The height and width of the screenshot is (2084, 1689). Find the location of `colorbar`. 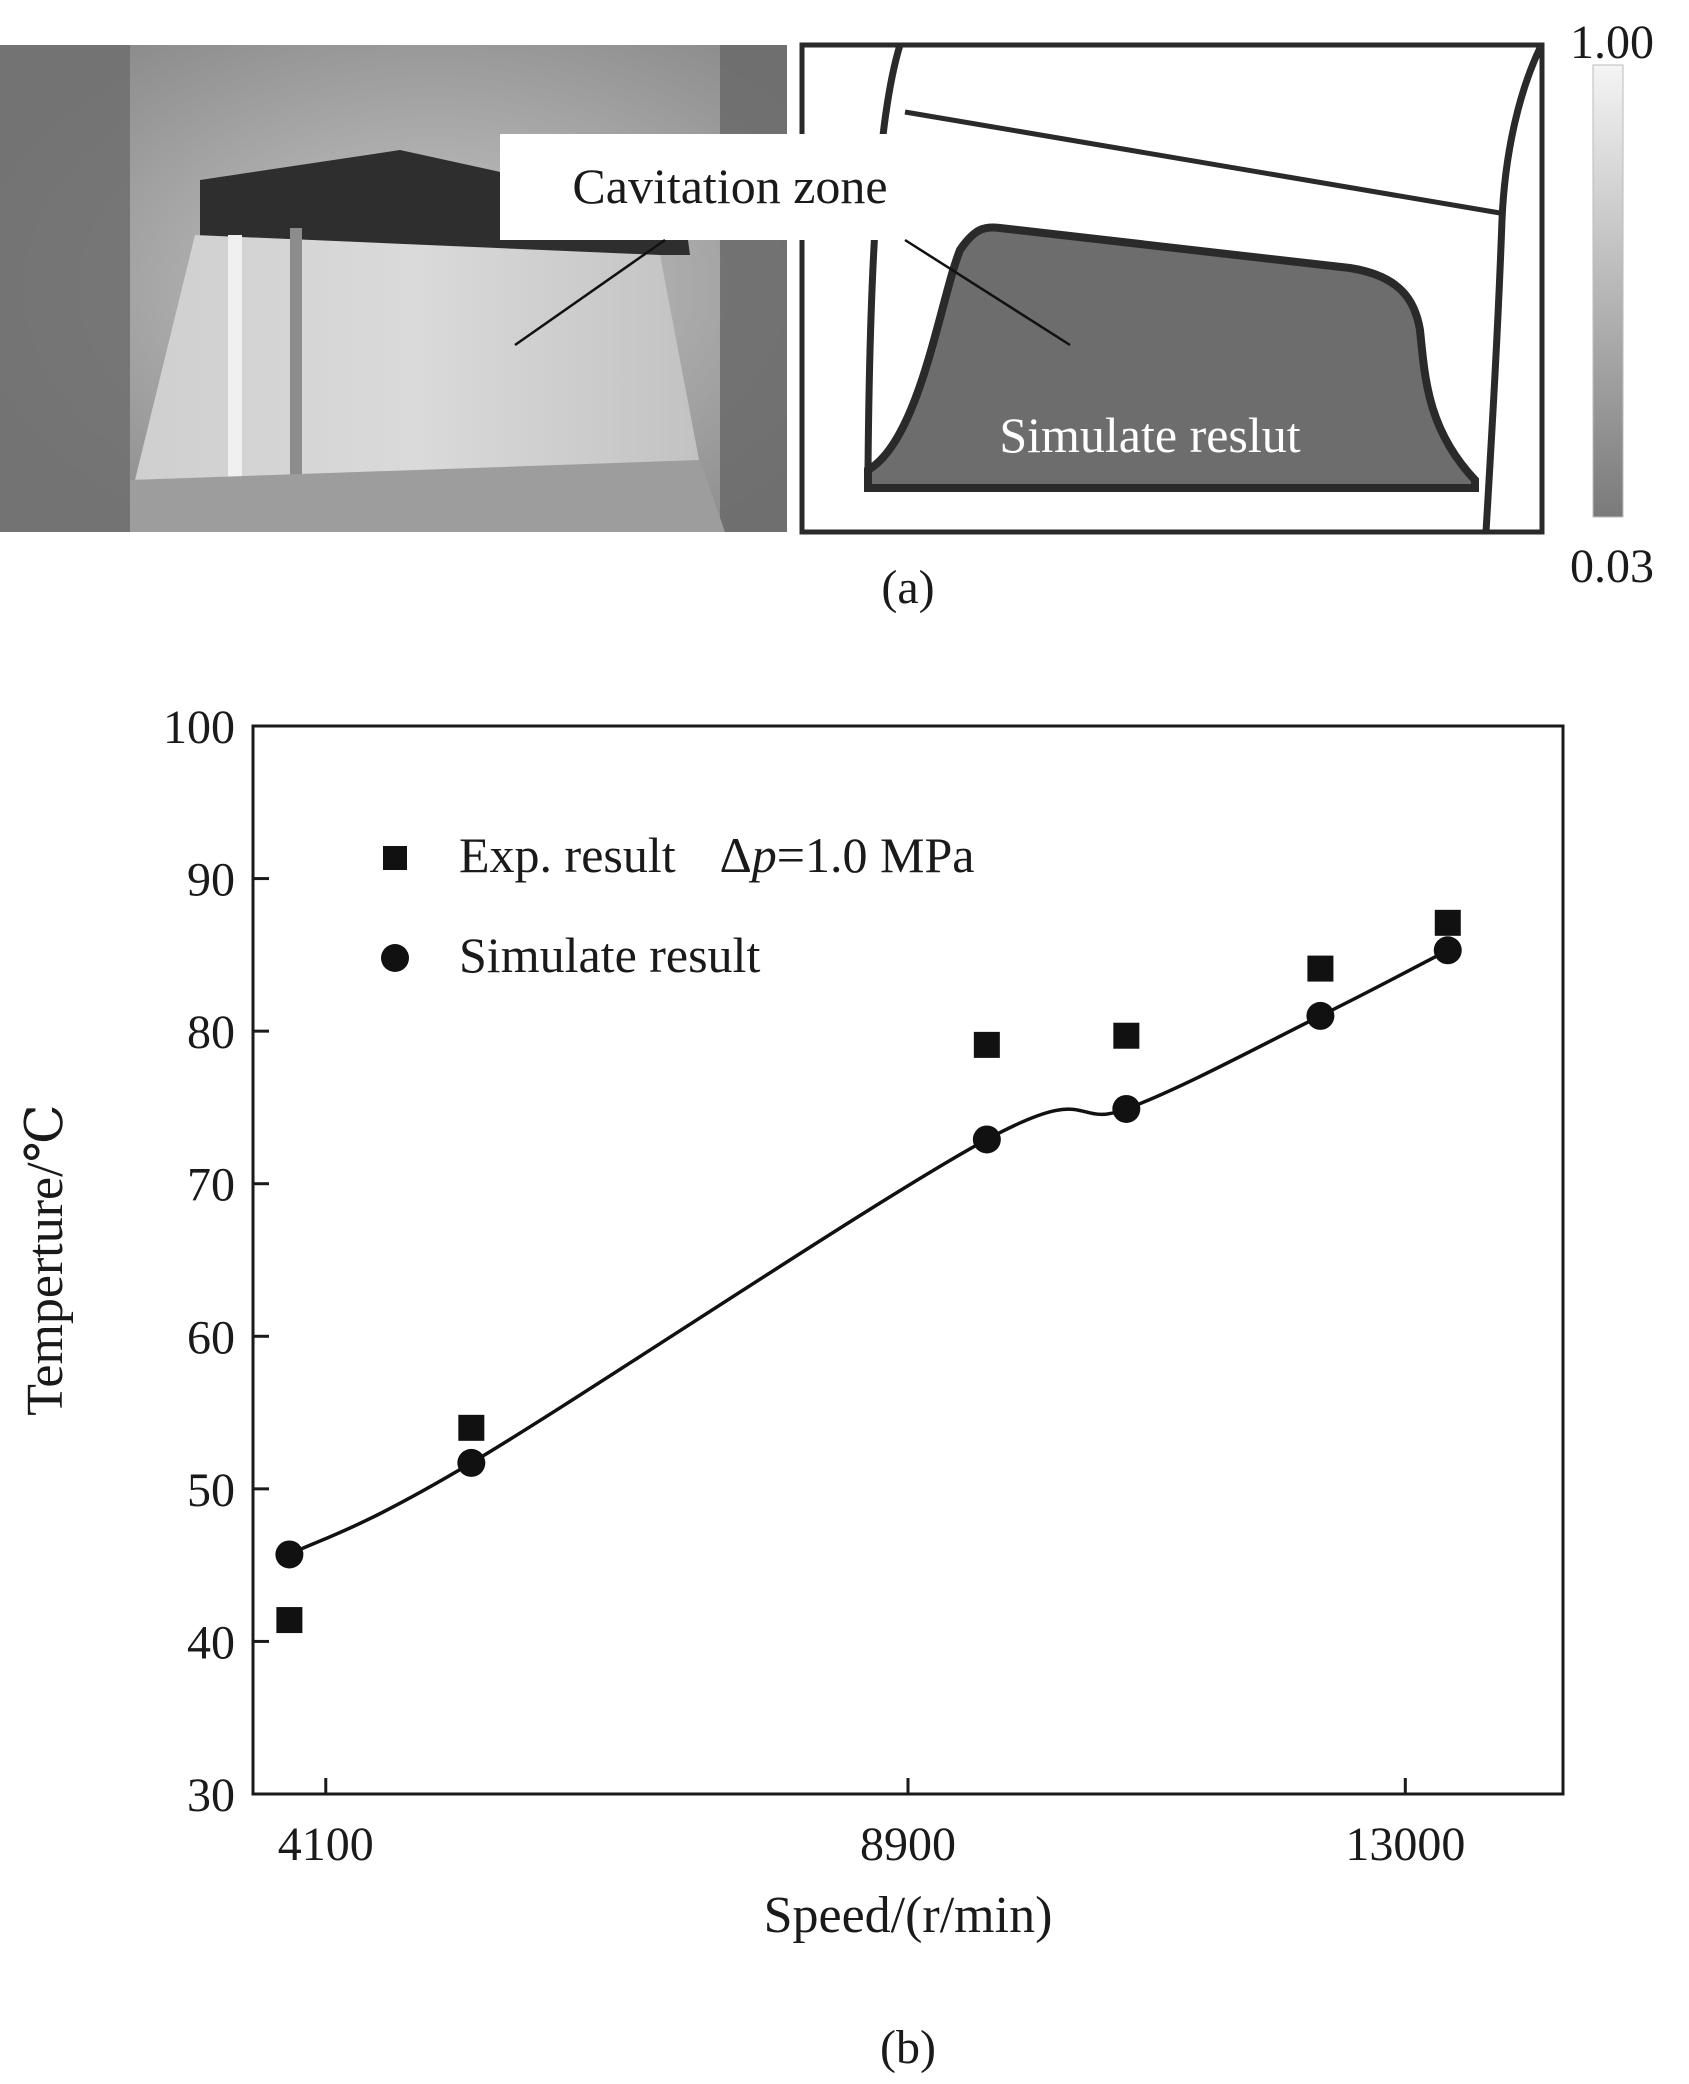

colorbar is located at coordinates (1608, 291).